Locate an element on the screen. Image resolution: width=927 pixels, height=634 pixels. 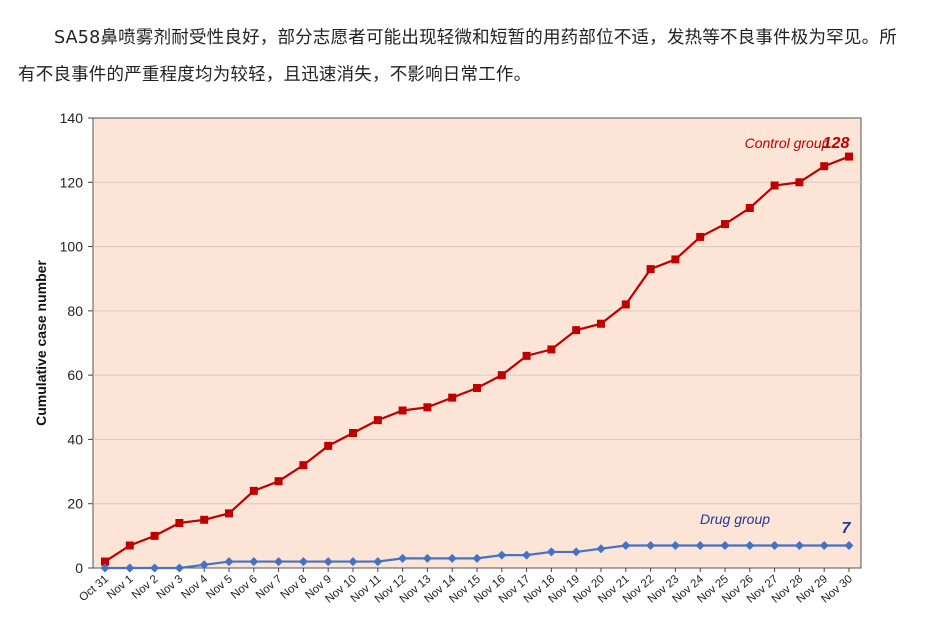
x-tick-label: Nov 7 is located at coordinates (269, 587).